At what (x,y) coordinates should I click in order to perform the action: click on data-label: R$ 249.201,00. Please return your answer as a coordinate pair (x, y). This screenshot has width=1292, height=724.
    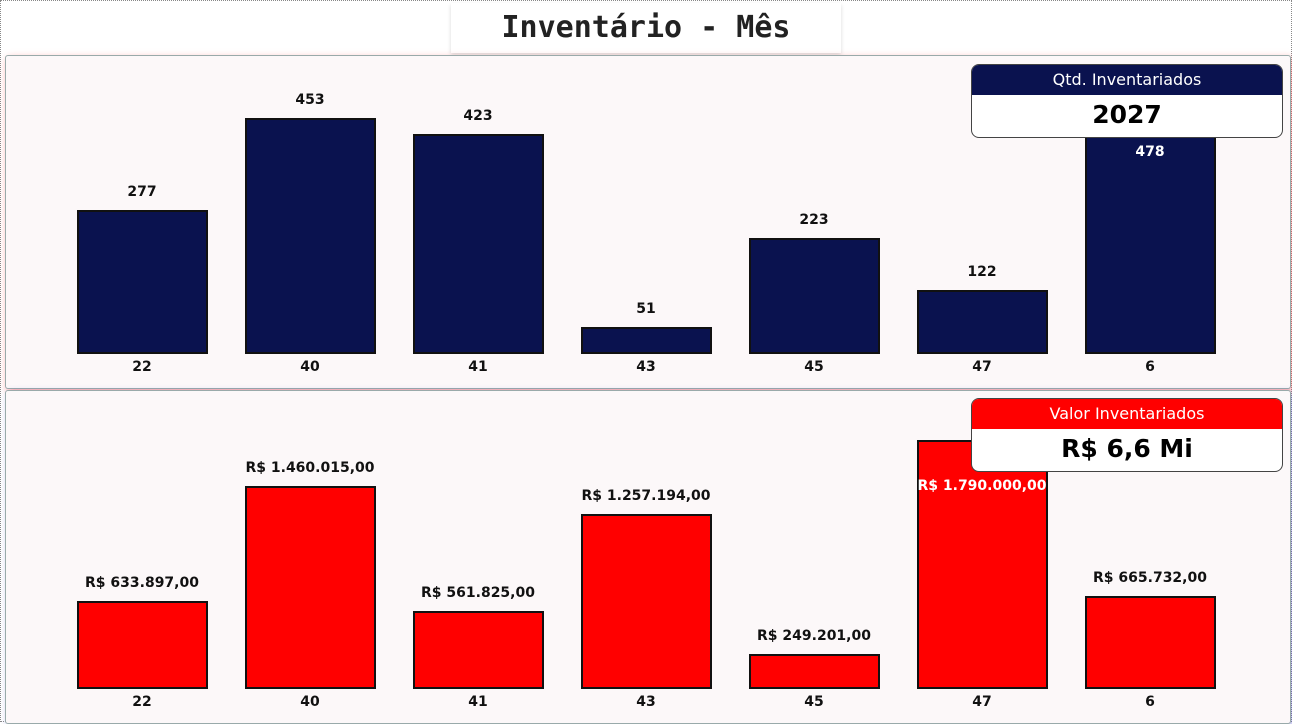
    Looking at the image, I should click on (814, 636).